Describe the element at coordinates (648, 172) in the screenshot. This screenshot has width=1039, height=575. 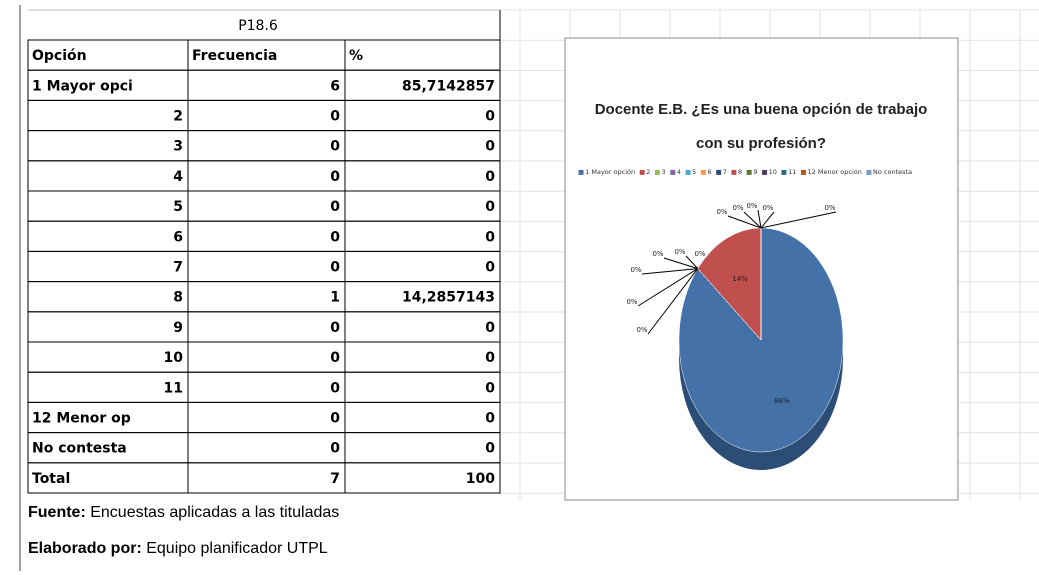
I see `legend-entry: 2` at that location.